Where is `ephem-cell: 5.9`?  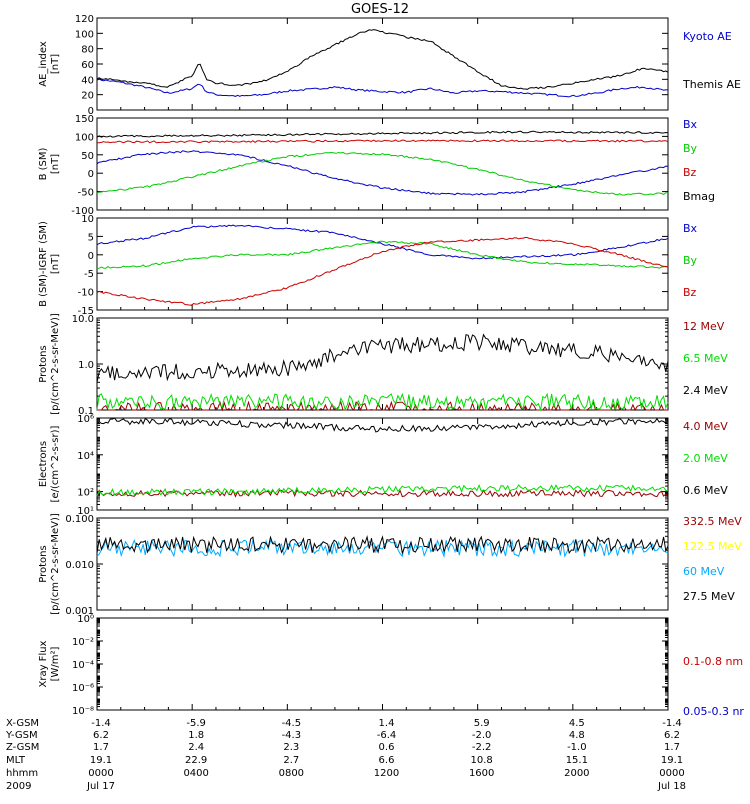
ephem-cell: 5.9 is located at coordinates (482, 723).